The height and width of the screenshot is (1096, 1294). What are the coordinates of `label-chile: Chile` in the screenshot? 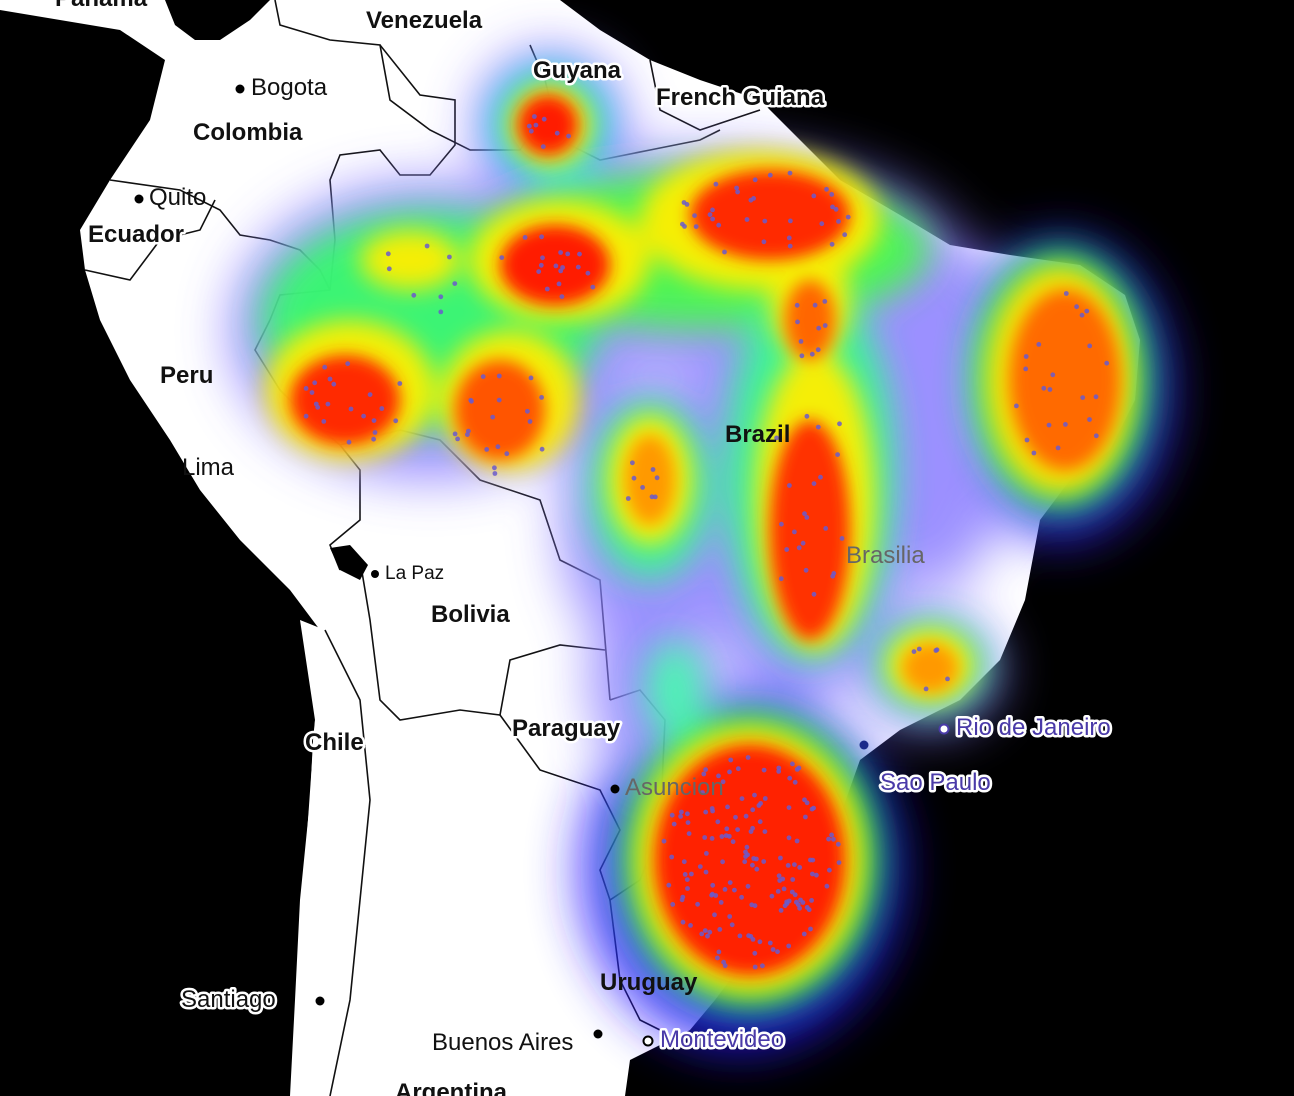 It's located at (334, 742).